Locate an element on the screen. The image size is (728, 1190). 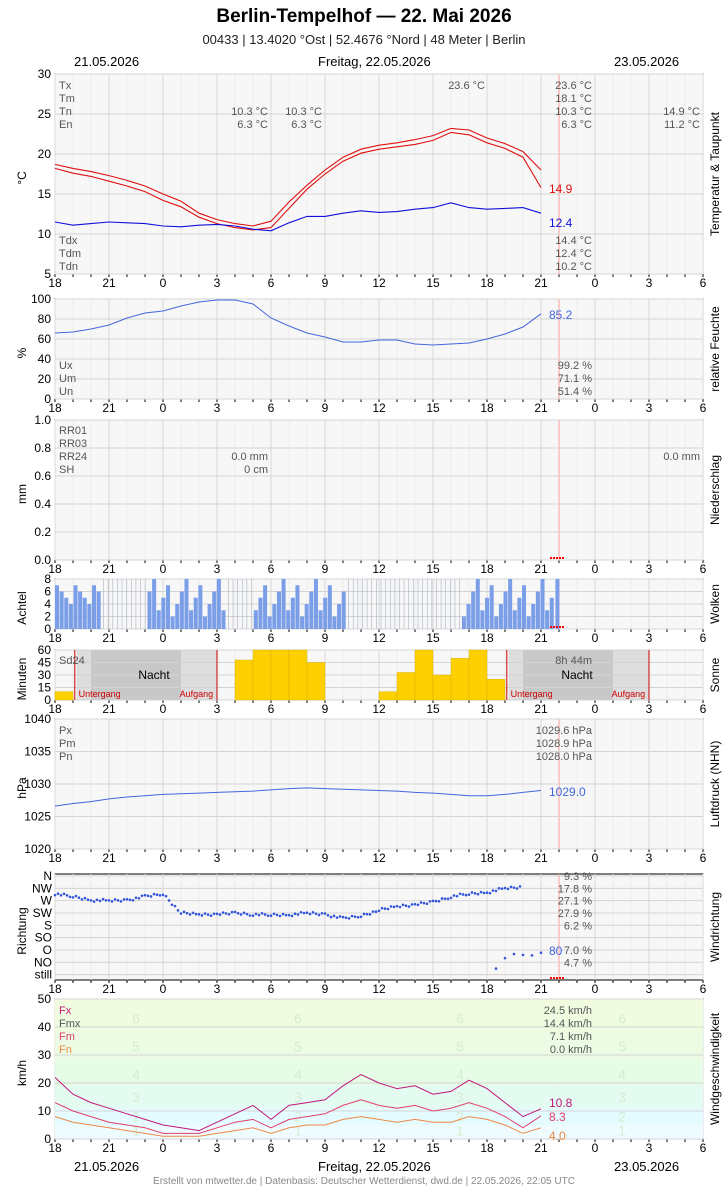
last-value-fn: 4.0 is located at coordinates (557, 1136).